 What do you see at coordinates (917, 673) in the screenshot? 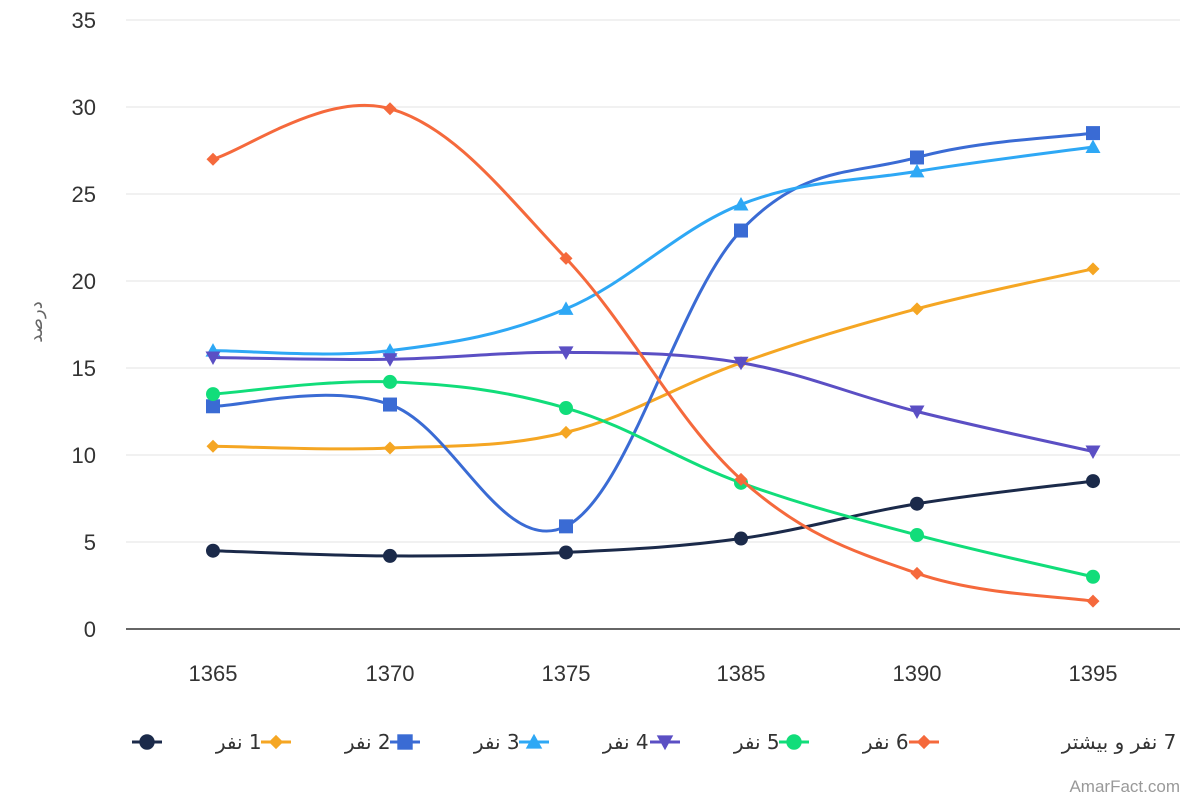
I see `x-tick-label: 1390` at bounding box center [917, 673].